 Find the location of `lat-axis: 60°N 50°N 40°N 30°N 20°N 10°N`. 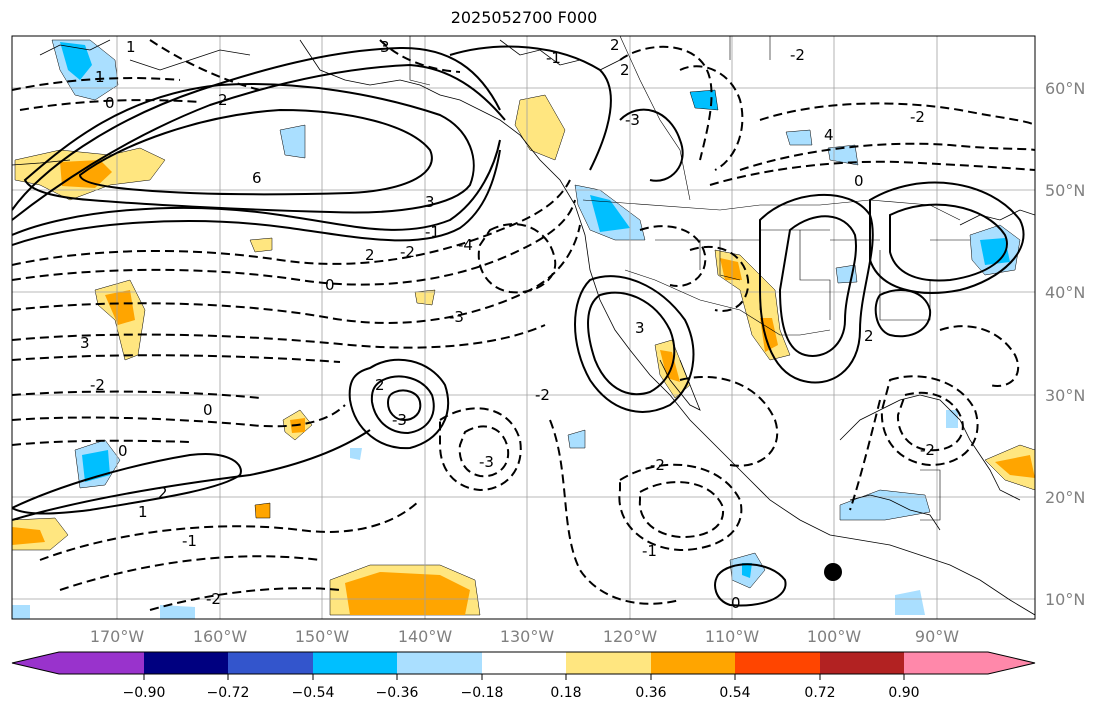

lat-axis: 60°N 50°N 40°N 30°N 20°N 10°N is located at coordinates (1065, 344).